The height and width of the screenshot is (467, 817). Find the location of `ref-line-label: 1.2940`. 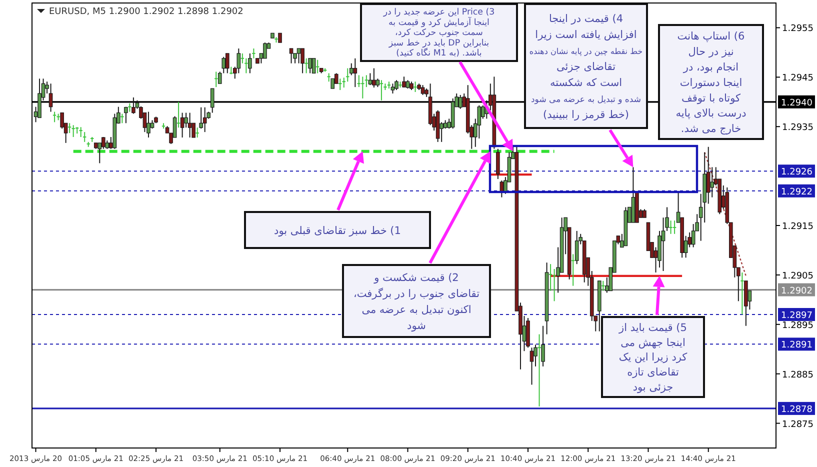

ref-line-label: 1.2940 is located at coordinates (797, 103).